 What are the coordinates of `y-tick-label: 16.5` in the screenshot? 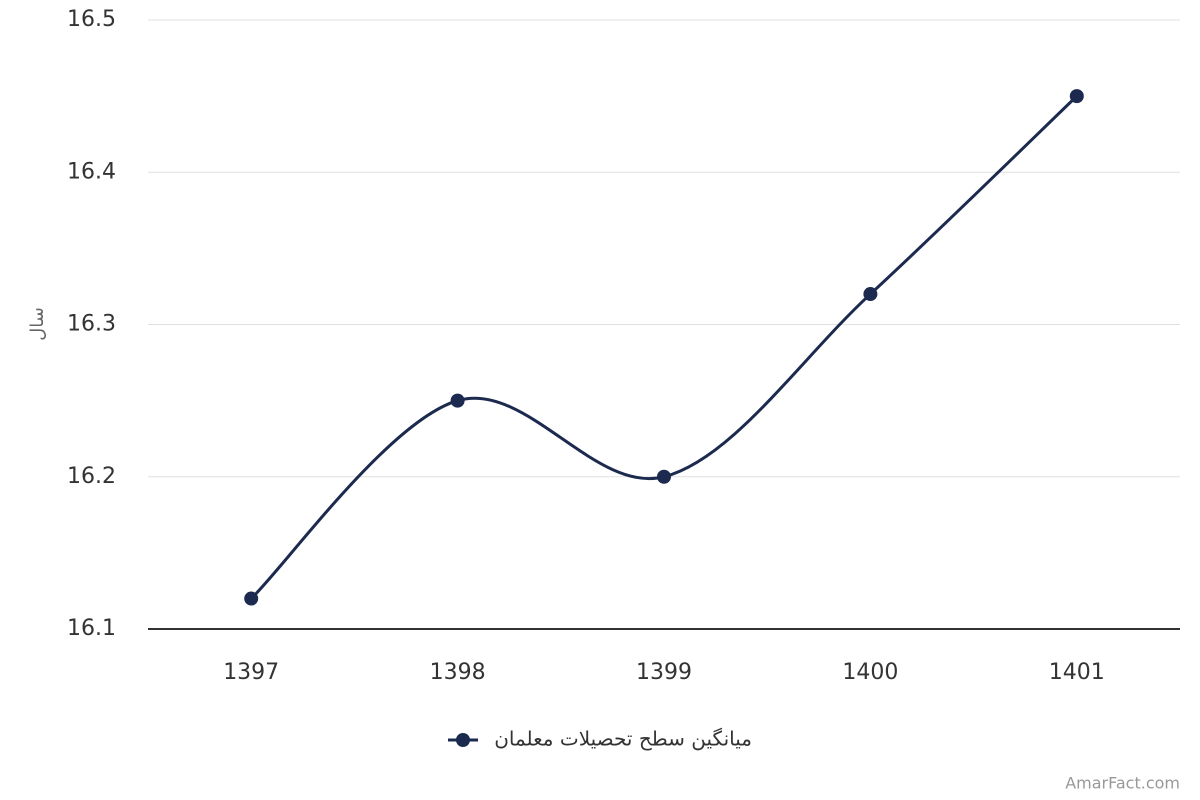 It's located at (91, 19).